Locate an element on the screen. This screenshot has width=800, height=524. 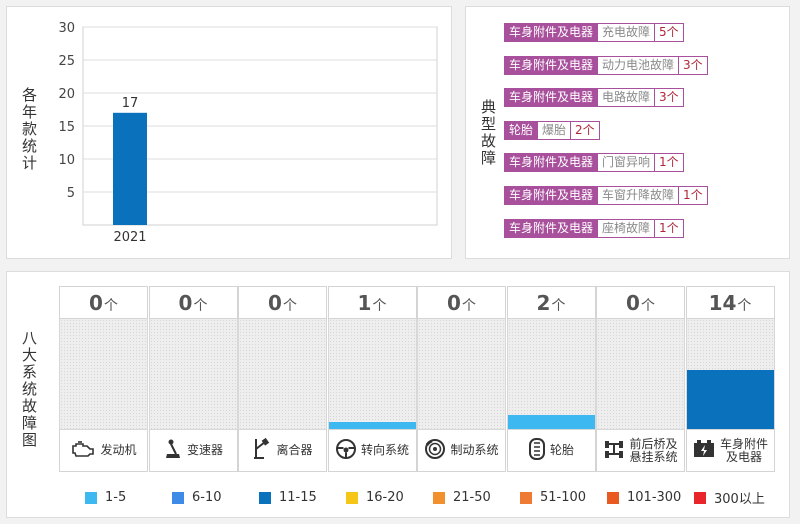
system-label: 变速器 is located at coordinates (193, 451).